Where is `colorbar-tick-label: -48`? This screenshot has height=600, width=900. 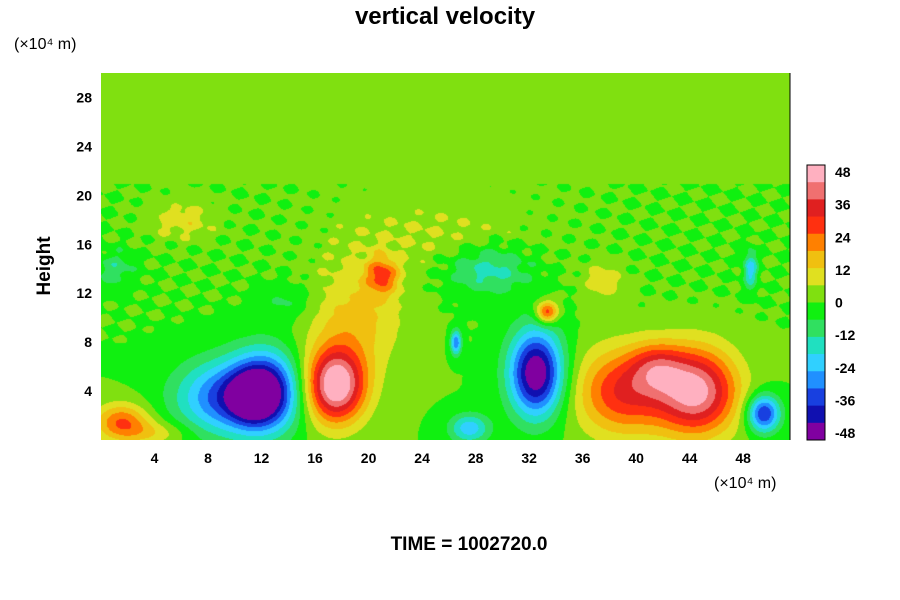
colorbar-tick-label: -48 is located at coordinates (845, 433).